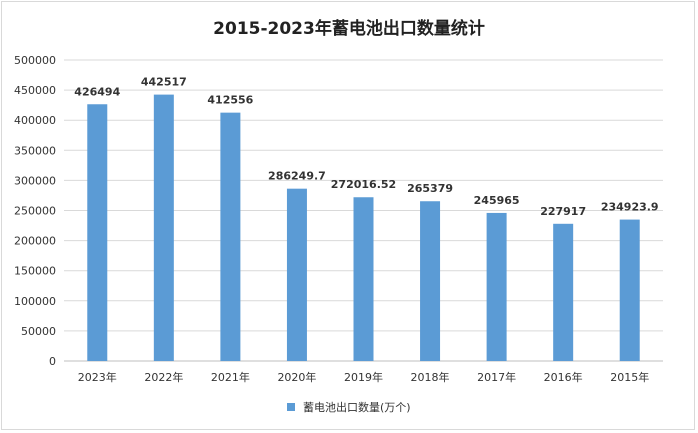  I want to click on y-tick-label-10: 500000, so click(35, 60).